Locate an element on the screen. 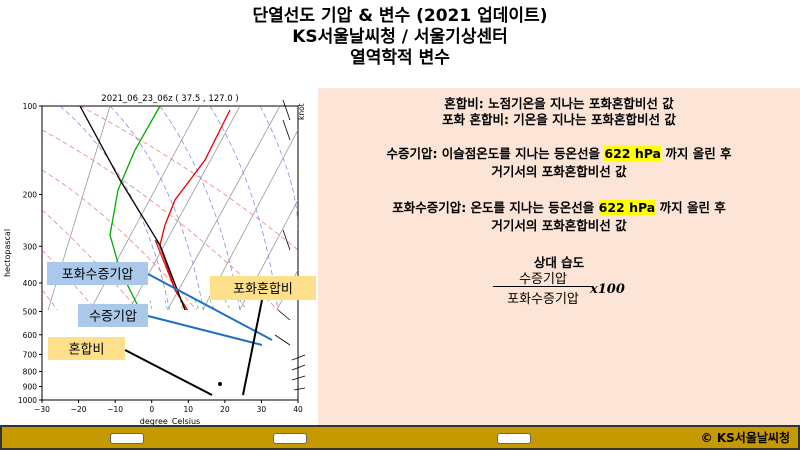  callout-label: 포화수증기압 is located at coordinates (98, 275).